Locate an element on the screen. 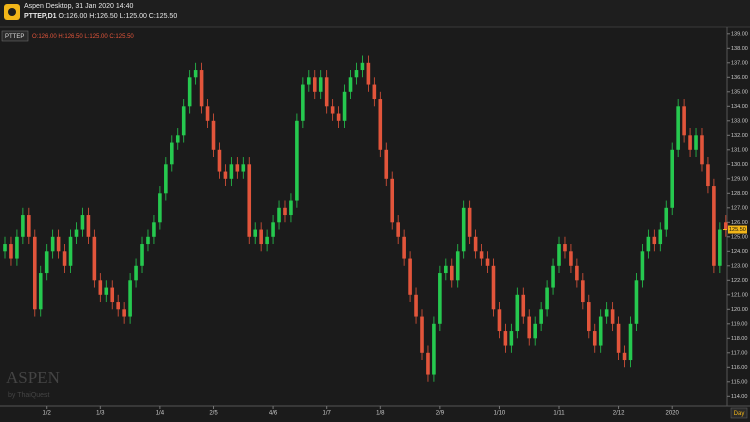 Image resolution: width=750 pixels, height=422 pixels. y-tick-label: 127.00 is located at coordinates (739, 208).